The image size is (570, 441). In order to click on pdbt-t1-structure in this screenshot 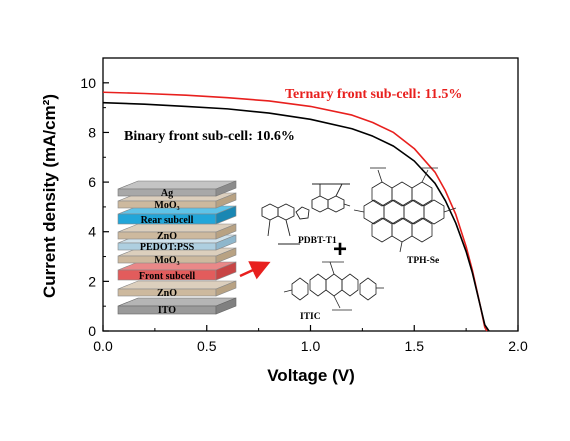, I will do `click(306, 214)`.